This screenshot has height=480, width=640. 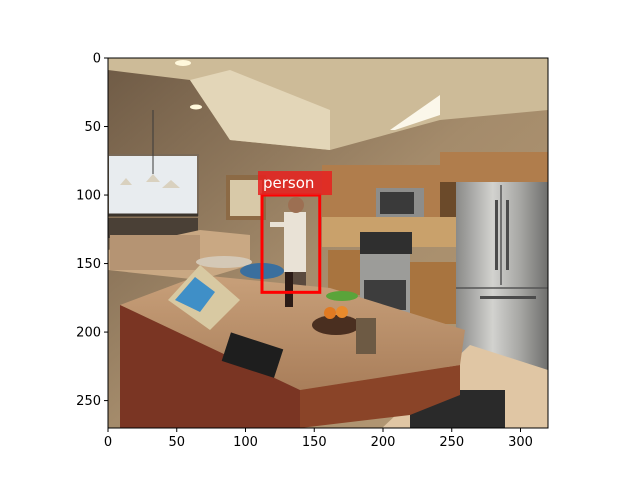 I want to click on y-tick-label: 250, so click(x=88, y=401).